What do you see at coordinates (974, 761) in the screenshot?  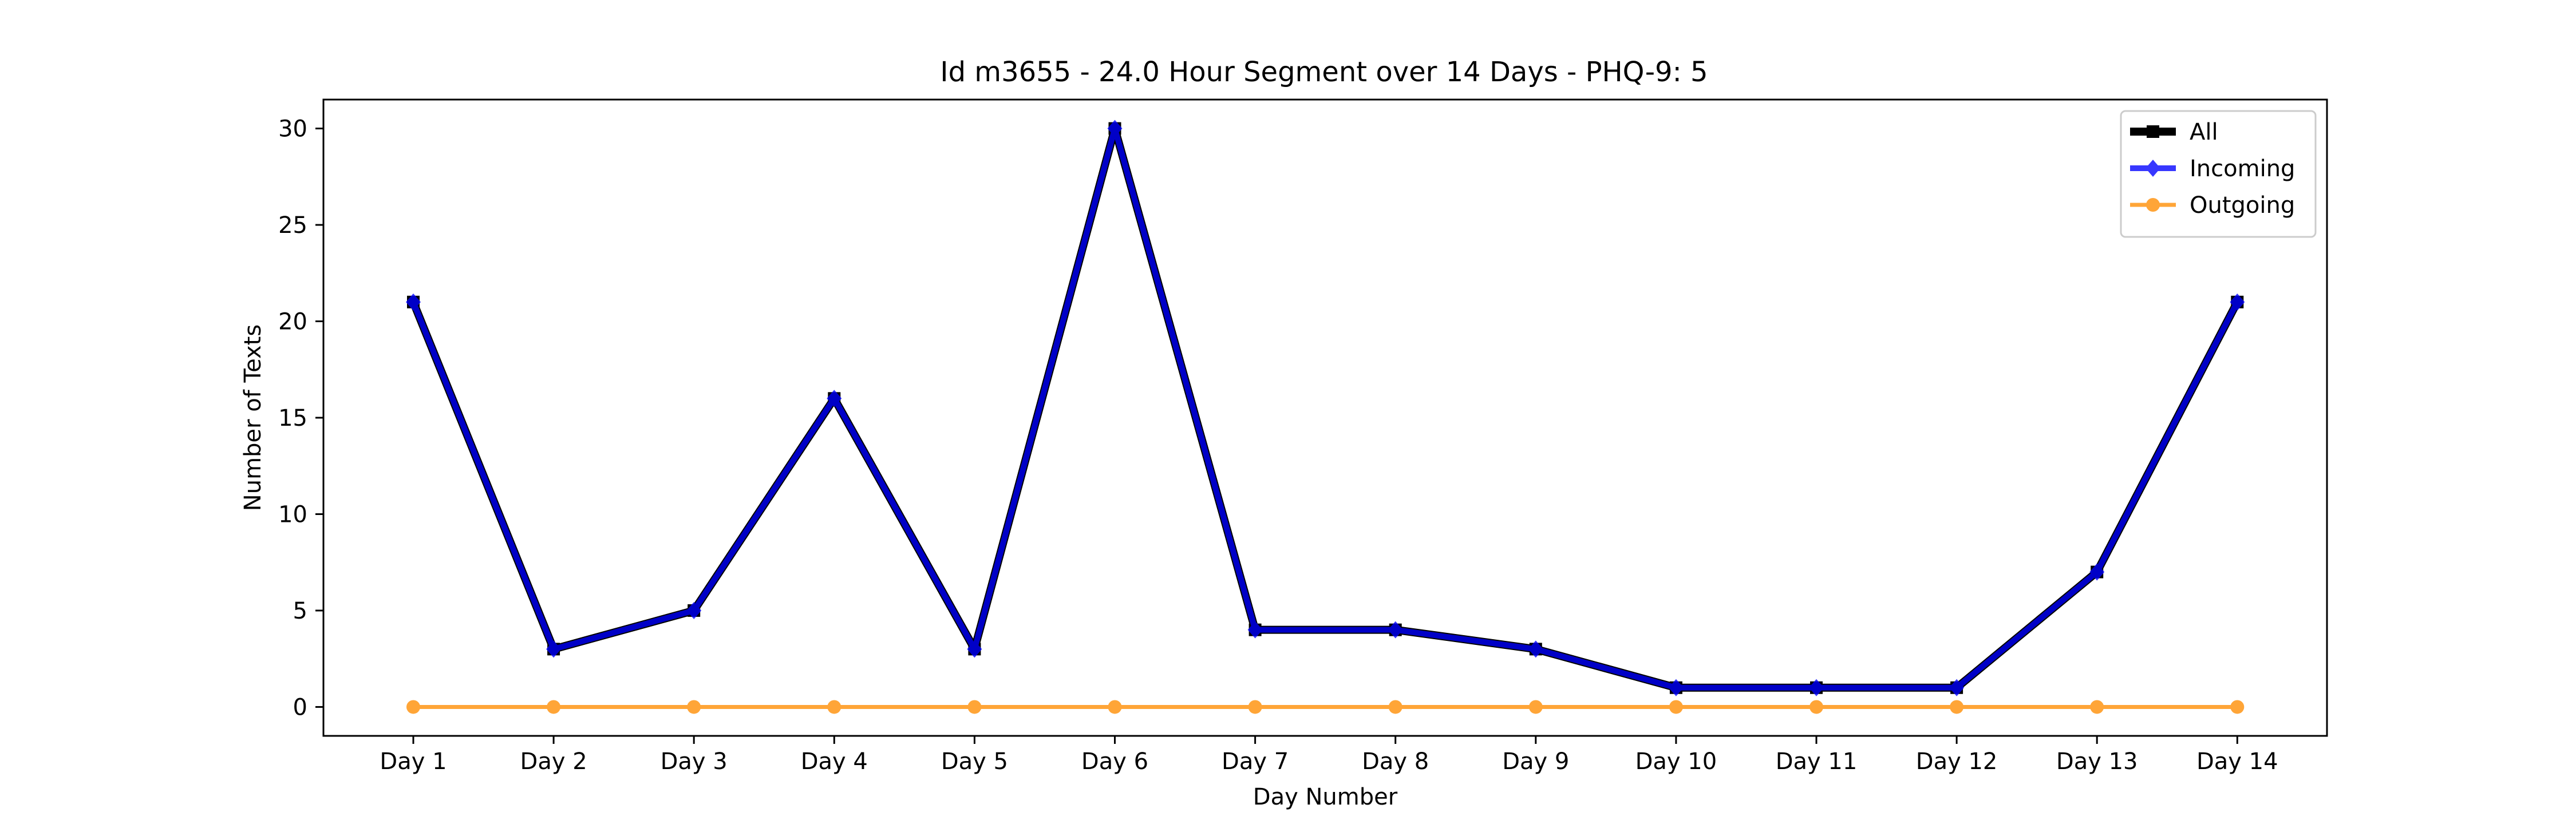 I see `x-tick-label: Day 5` at bounding box center [974, 761].